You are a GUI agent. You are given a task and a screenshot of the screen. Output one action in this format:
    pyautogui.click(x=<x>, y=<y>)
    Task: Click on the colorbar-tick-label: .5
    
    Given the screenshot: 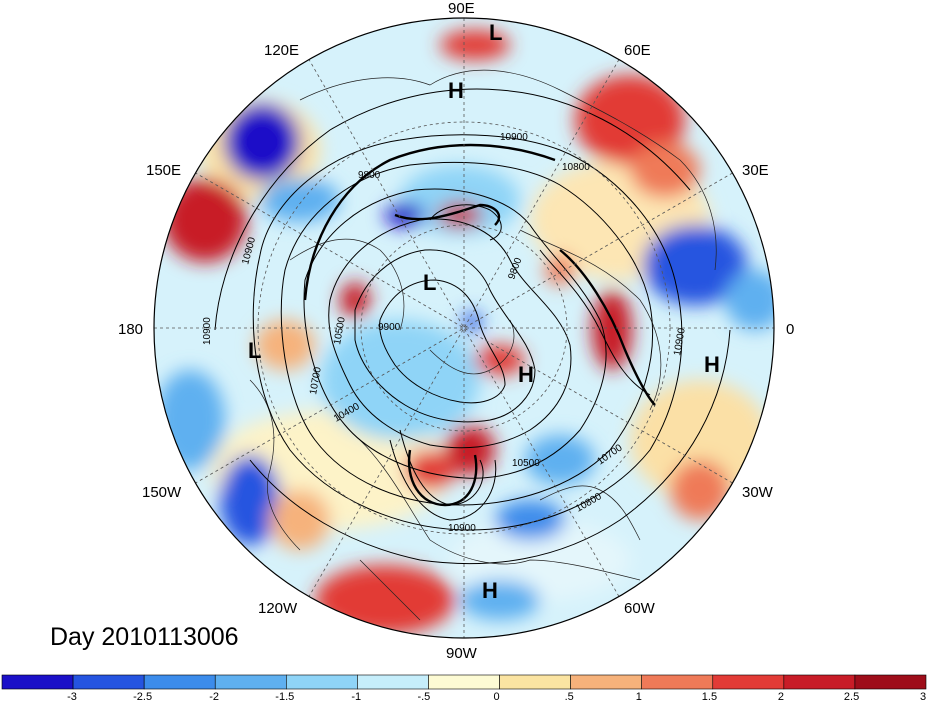 What is the action you would take?
    pyautogui.click(x=569, y=696)
    